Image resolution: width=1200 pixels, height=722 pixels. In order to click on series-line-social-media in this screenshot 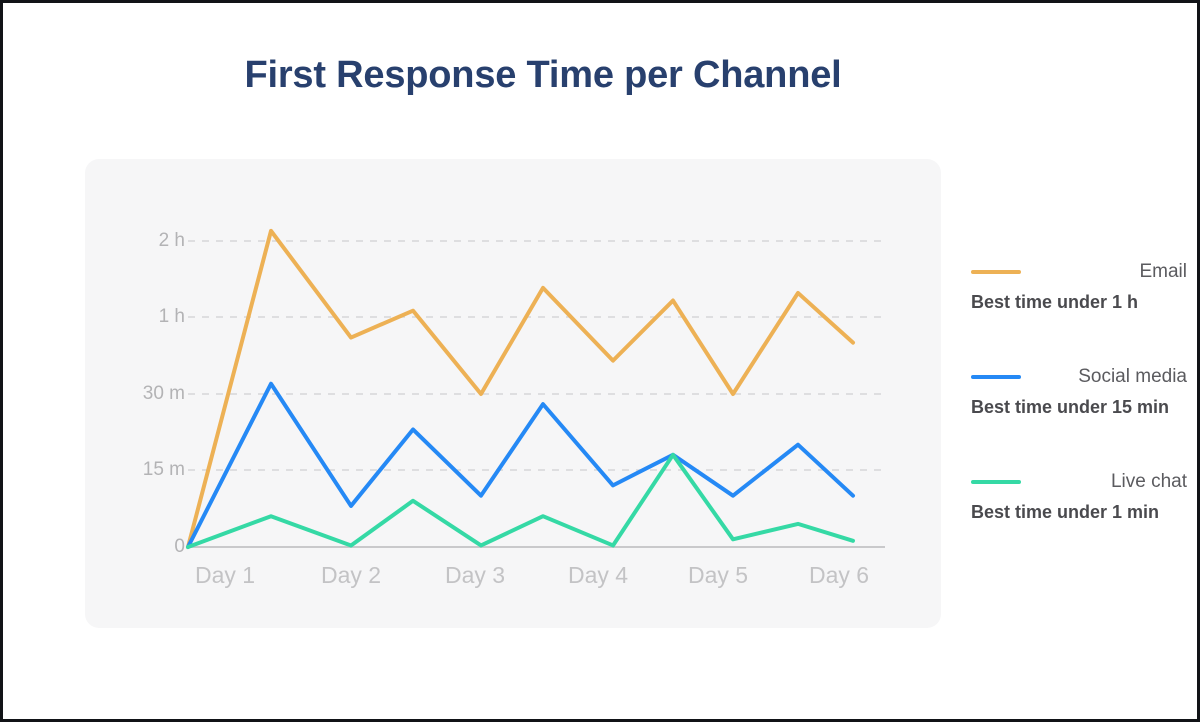, I will do `click(520, 465)`.